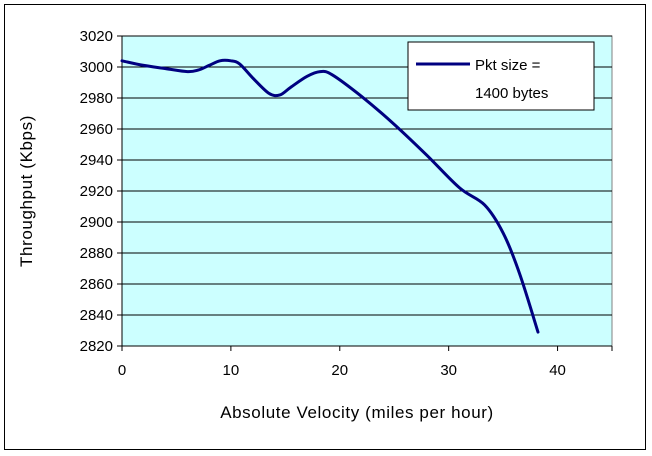 This screenshot has height=456, width=652. What do you see at coordinates (96, 160) in the screenshot?
I see `y-tick-label: 2940` at bounding box center [96, 160].